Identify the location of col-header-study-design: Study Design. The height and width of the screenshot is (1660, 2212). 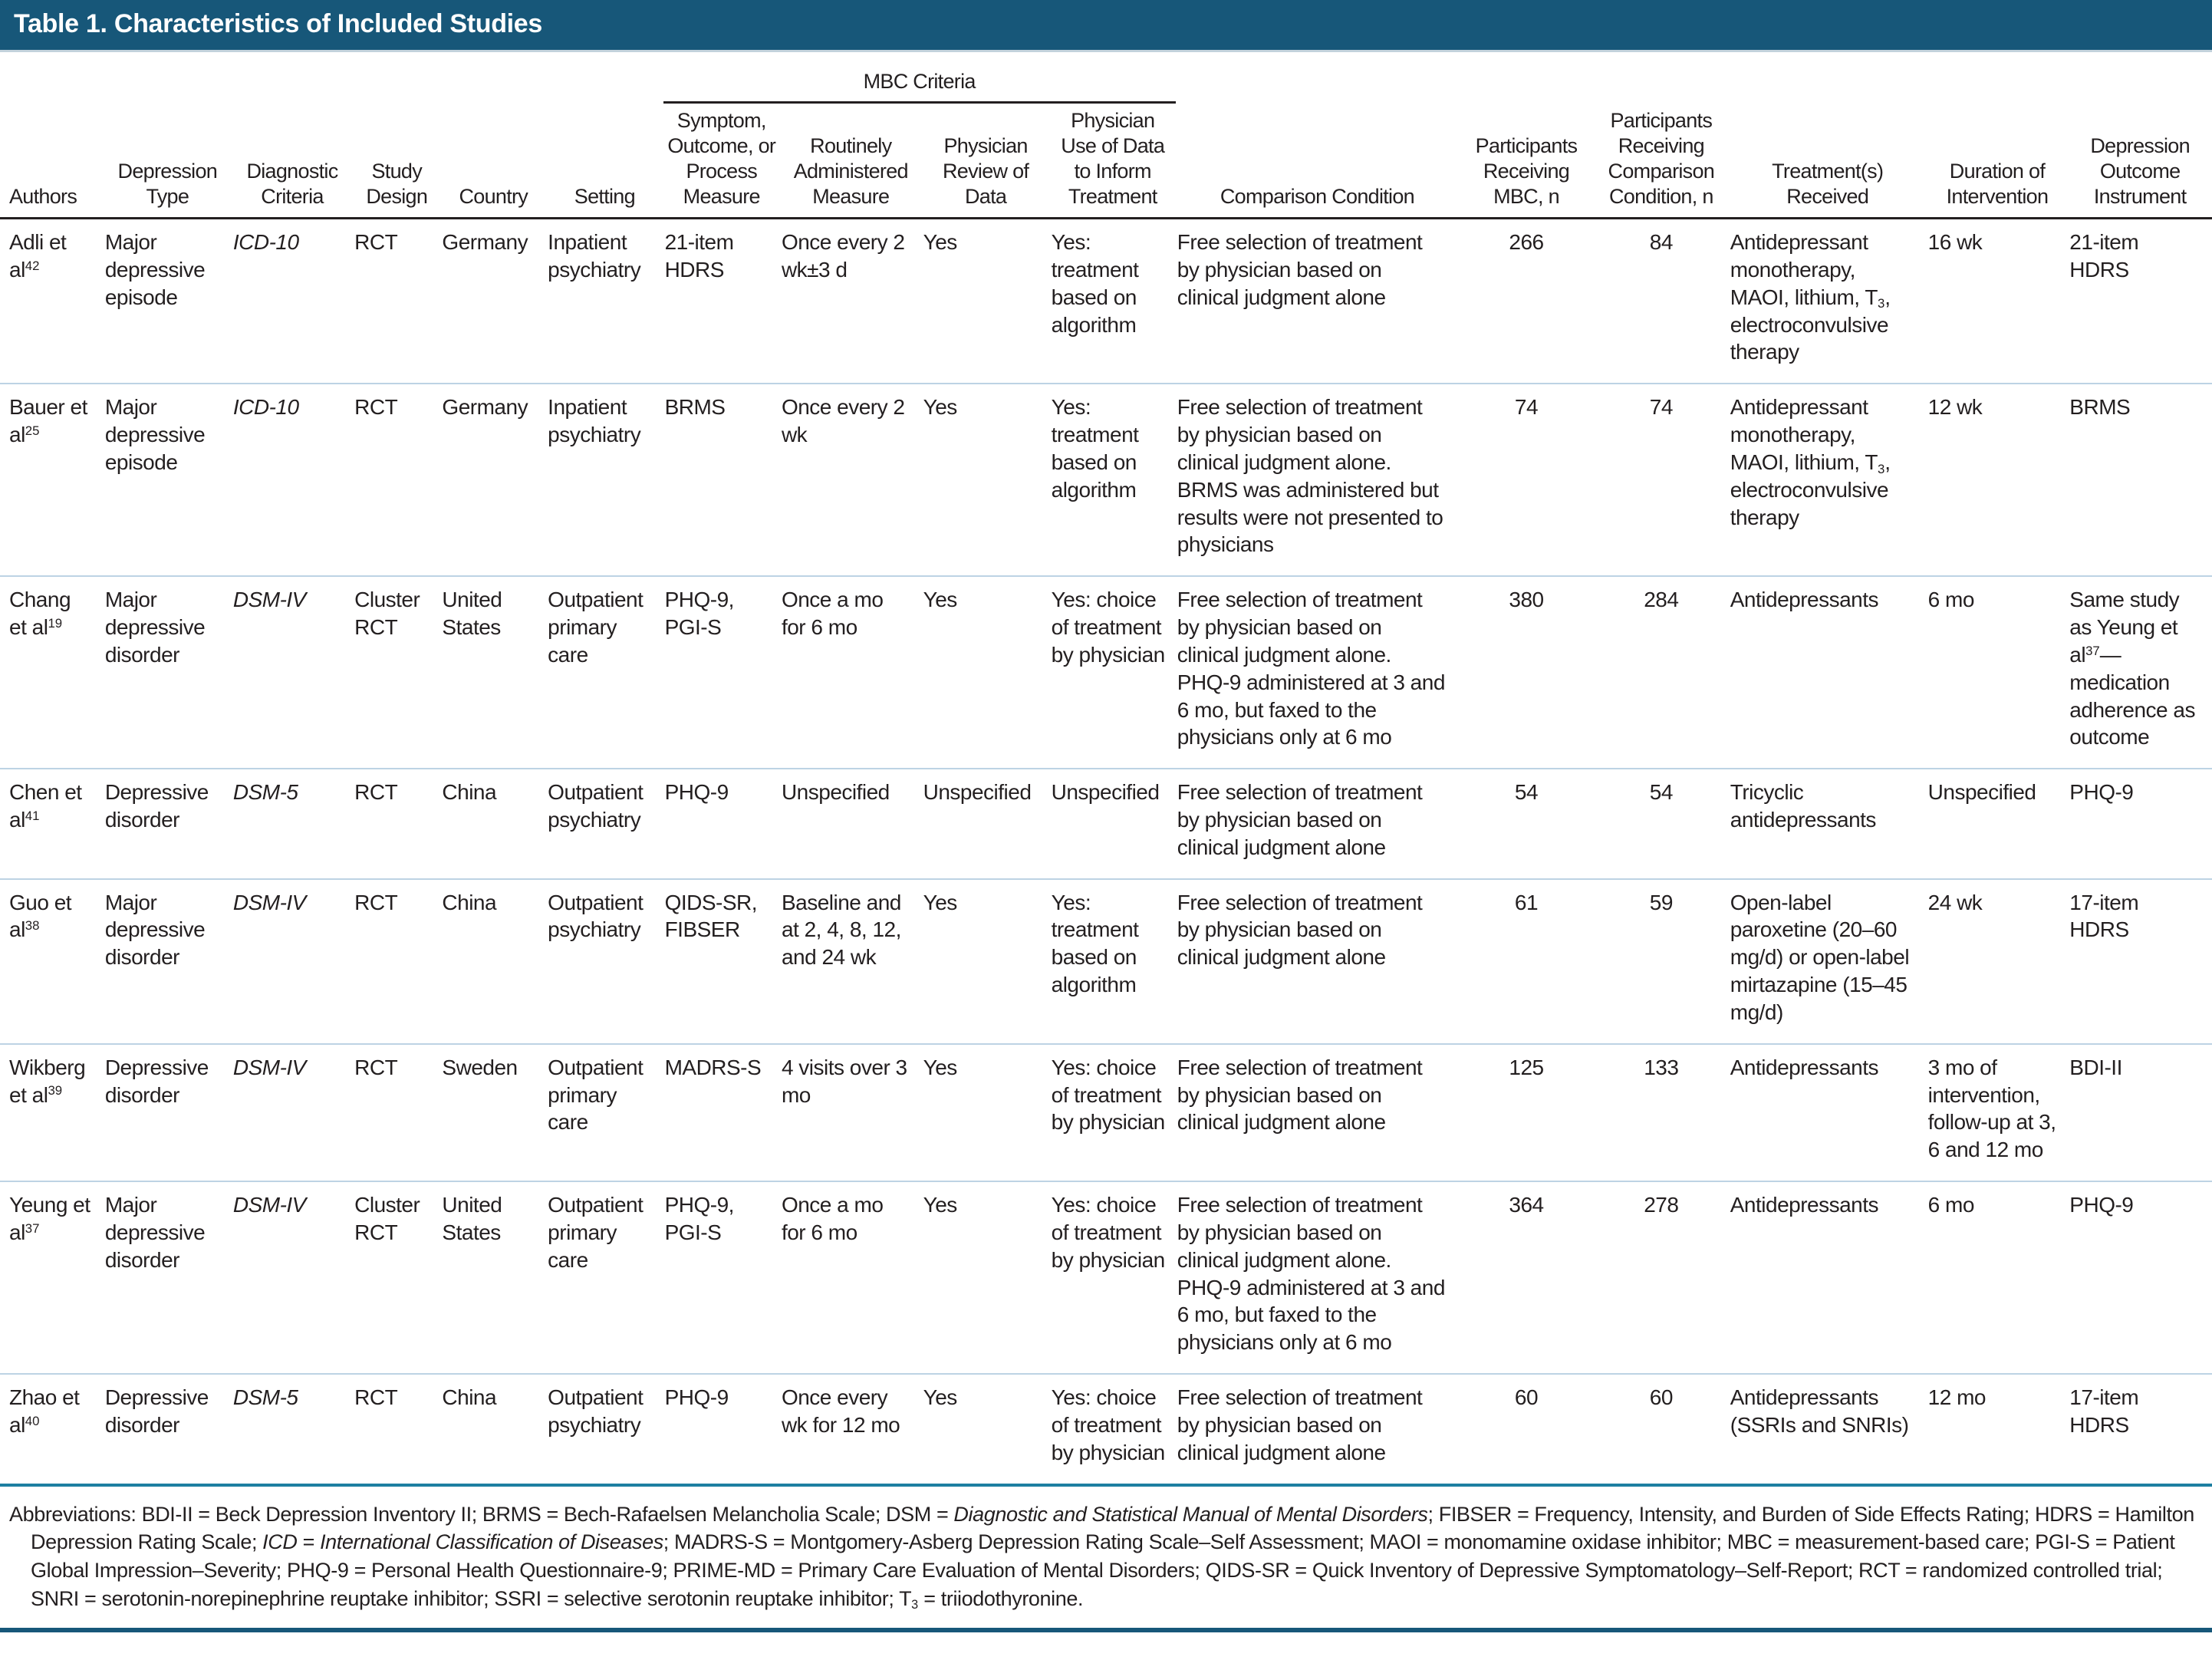
(397, 136).